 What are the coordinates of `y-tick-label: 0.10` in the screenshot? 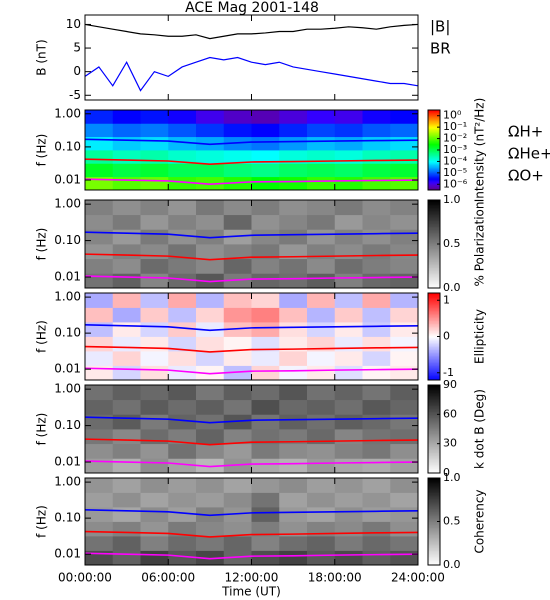 It's located at (67, 240).